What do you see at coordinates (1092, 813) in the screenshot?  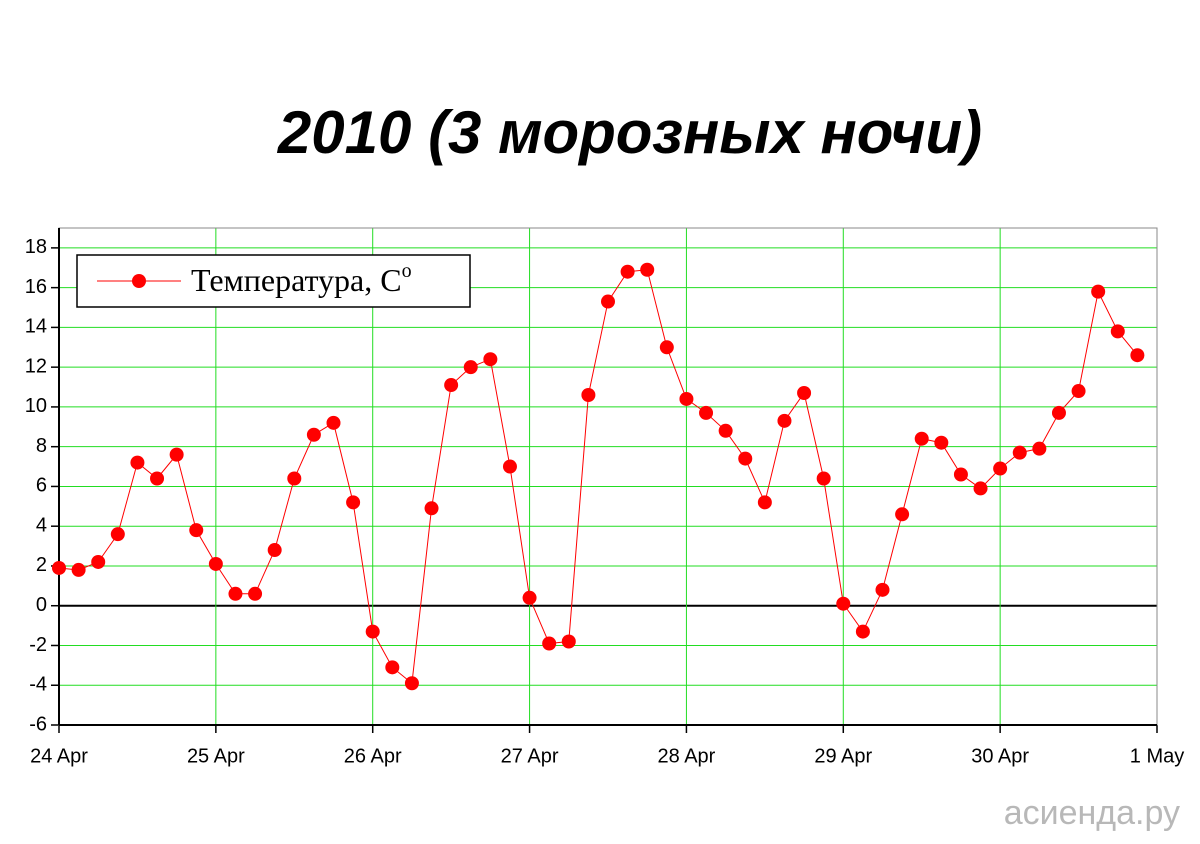 I see `watermark: асиенда.ру` at bounding box center [1092, 813].